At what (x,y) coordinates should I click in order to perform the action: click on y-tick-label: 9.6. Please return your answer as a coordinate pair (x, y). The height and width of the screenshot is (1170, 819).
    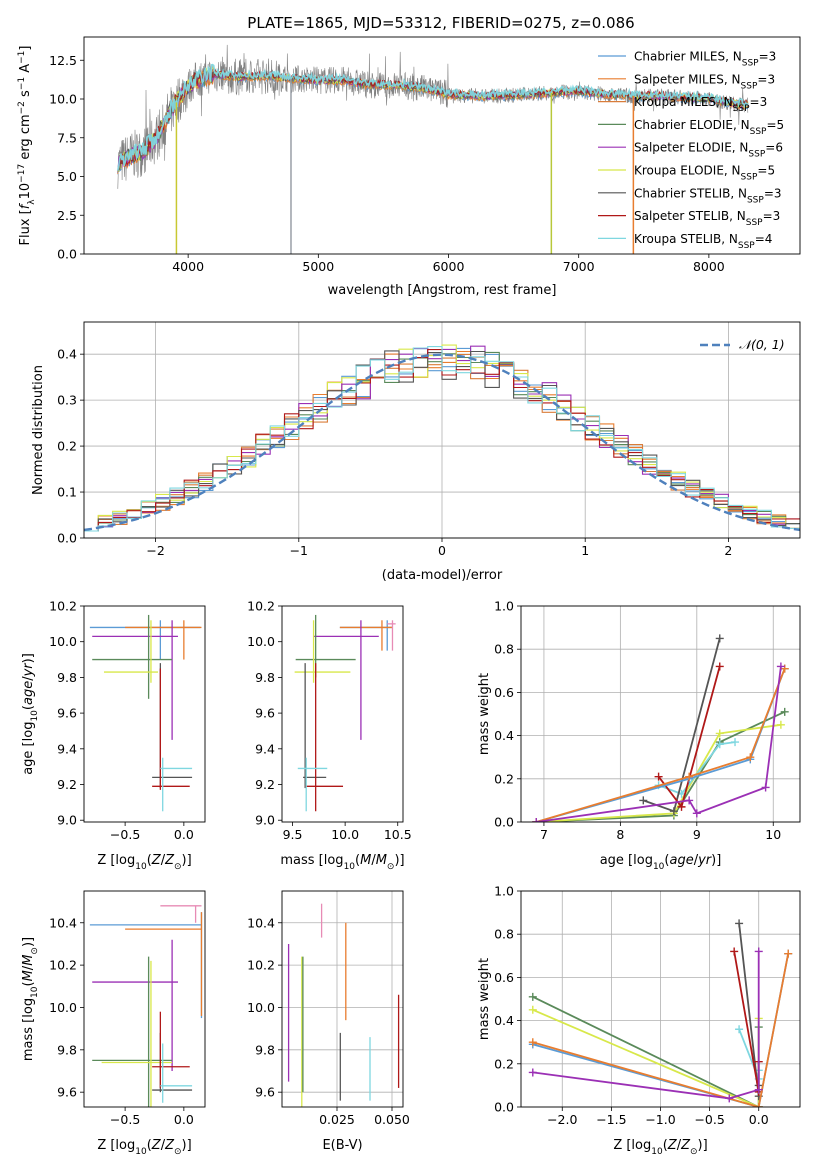
    Looking at the image, I should click on (265, 713).